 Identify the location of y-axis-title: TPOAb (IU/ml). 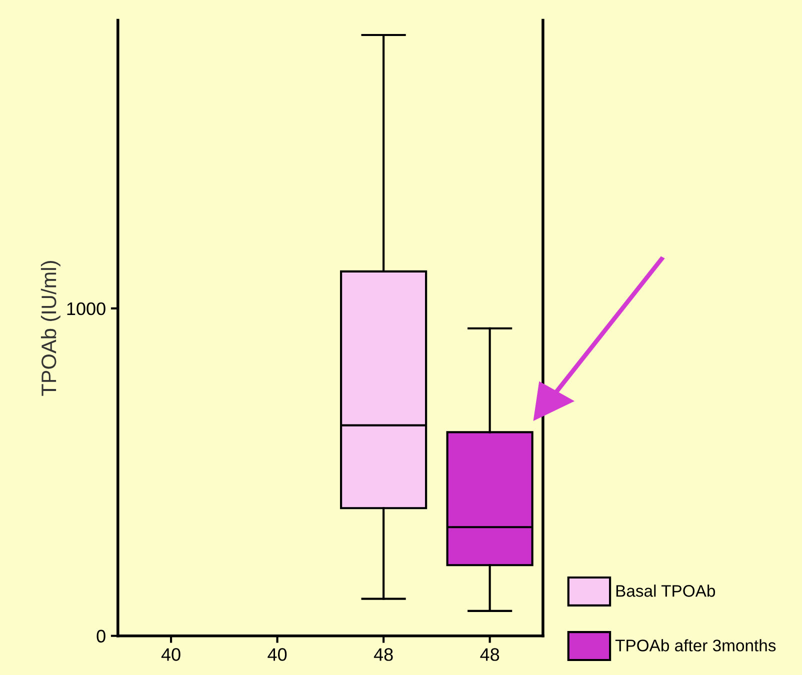
(50, 328).